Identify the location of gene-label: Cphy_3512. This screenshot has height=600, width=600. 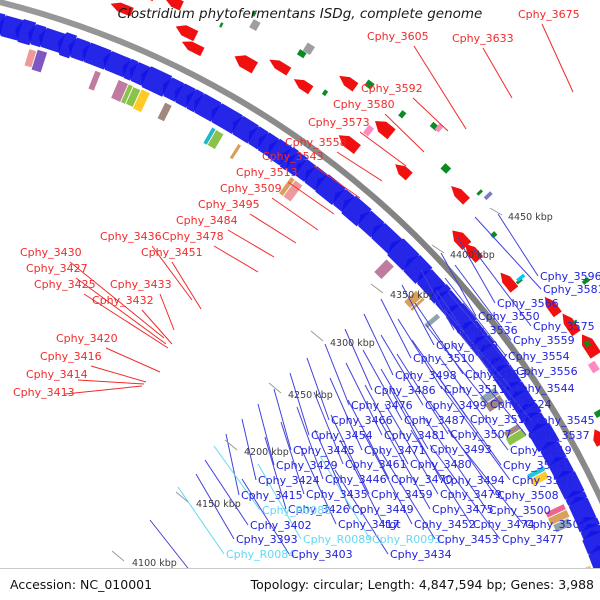
(501, 419).